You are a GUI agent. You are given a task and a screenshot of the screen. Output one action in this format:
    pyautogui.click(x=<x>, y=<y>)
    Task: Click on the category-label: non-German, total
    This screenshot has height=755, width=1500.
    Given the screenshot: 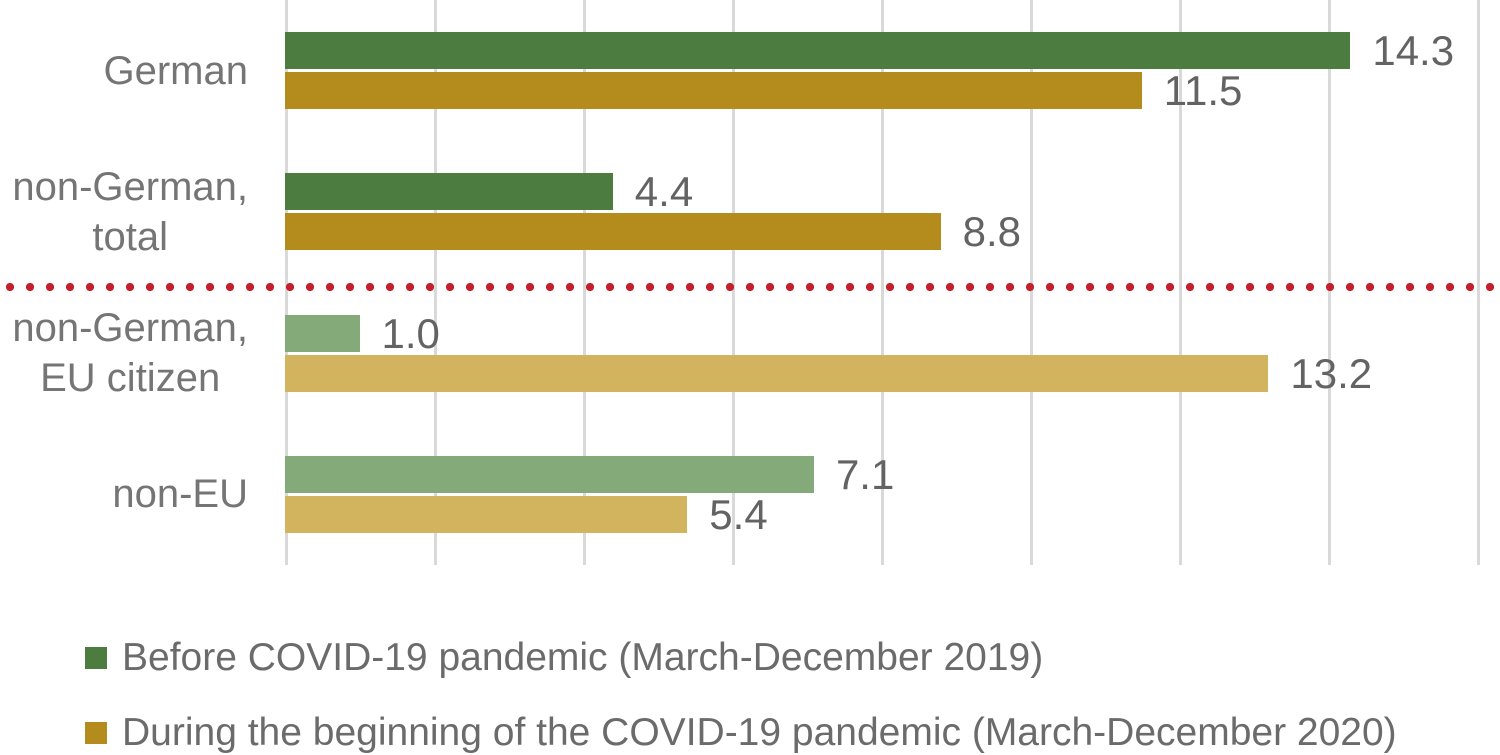 What is the action you would take?
    pyautogui.click(x=130, y=211)
    